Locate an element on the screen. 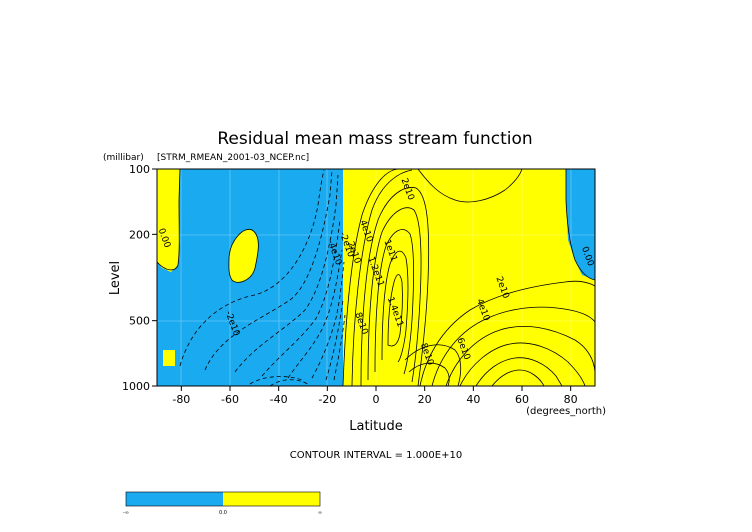  y-tick-label: 1000 is located at coordinates (136, 386).